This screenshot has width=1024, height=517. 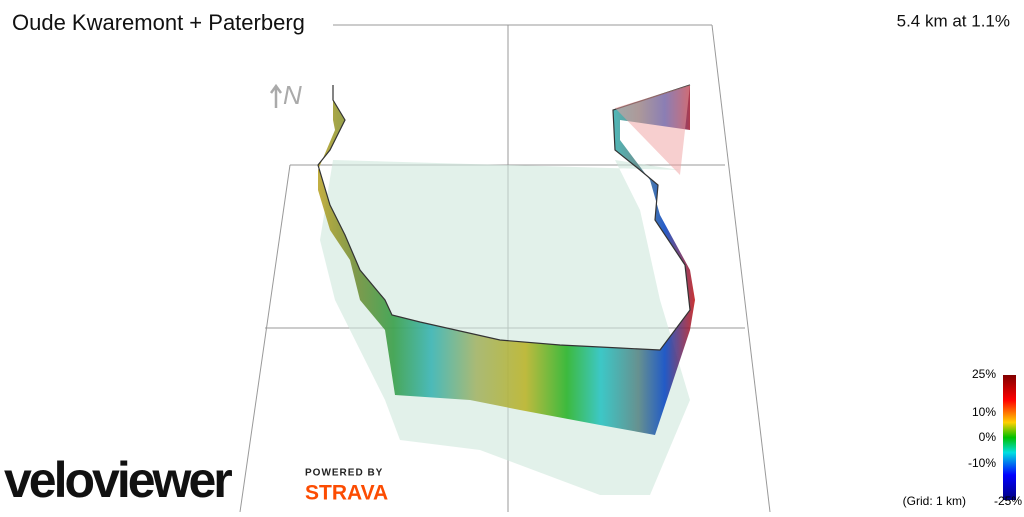 What do you see at coordinates (988, 437) in the screenshot?
I see `legend-label: 0%` at bounding box center [988, 437].